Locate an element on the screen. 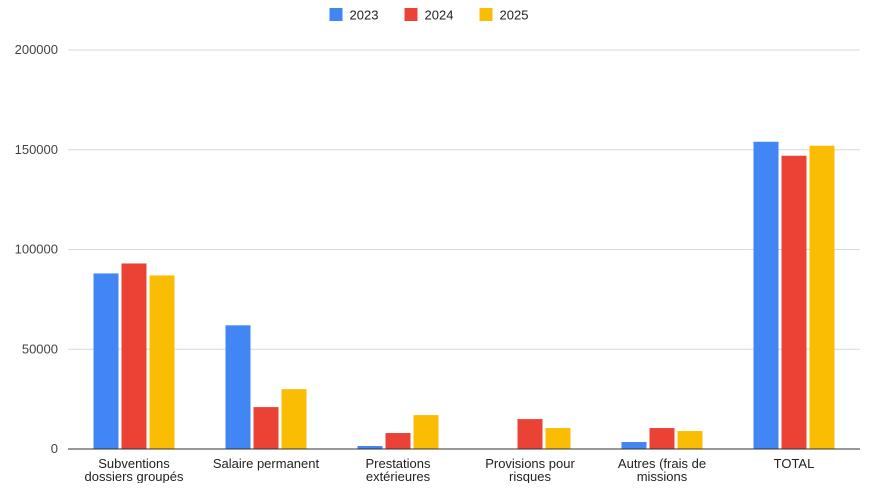 This screenshot has height=488, width=876. x-tick-label: dossiers groupés is located at coordinates (134, 476).